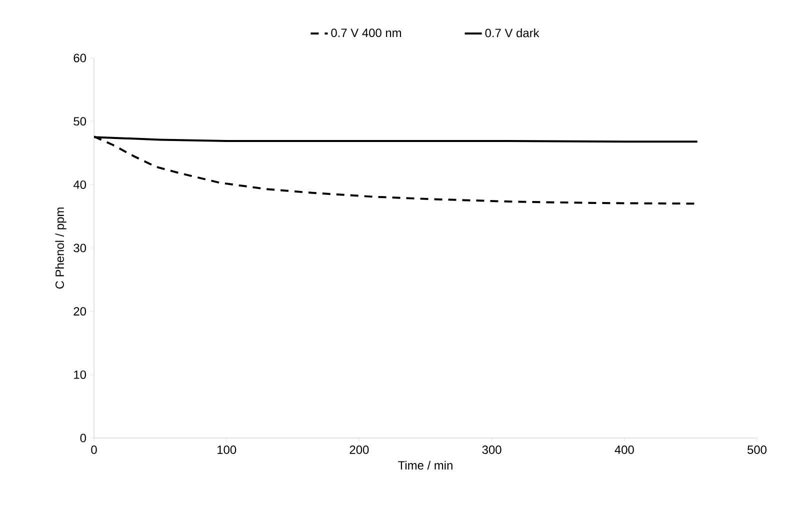 Image resolution: width=791 pixels, height=514 pixels. What do you see at coordinates (80, 374) in the screenshot?
I see `y-tick-label: 10` at bounding box center [80, 374].